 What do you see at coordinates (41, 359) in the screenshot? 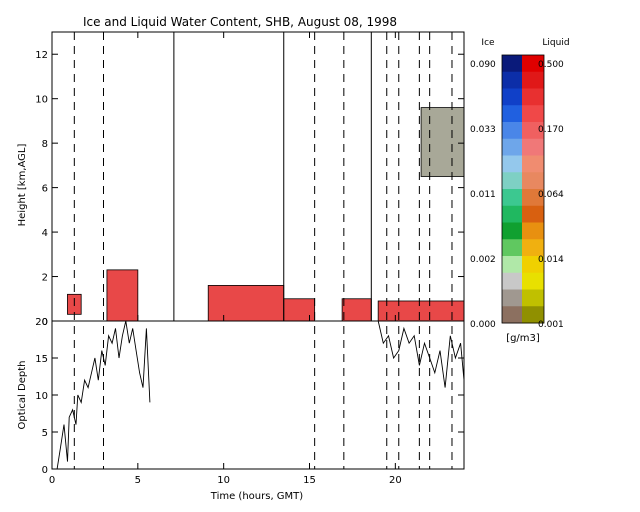
I see `y-tick-label-optical-depth: 15` at bounding box center [41, 359].